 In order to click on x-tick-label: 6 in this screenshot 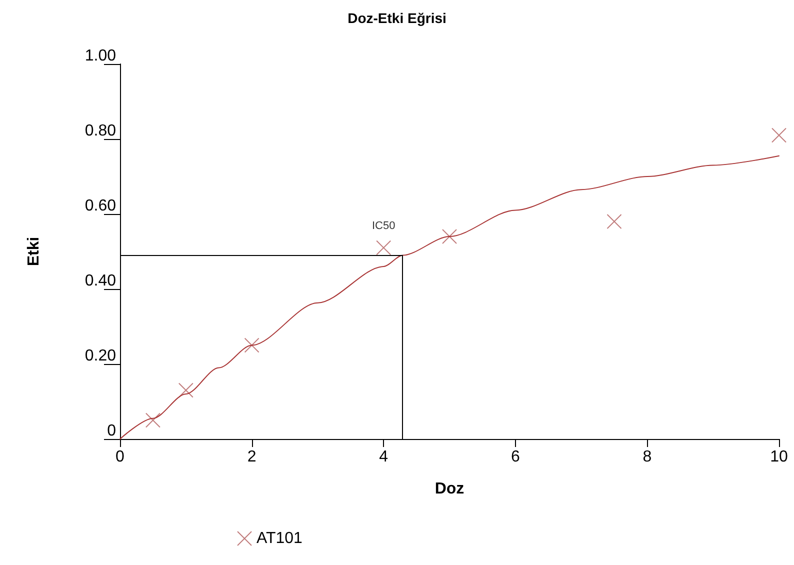, I will do `click(515, 457)`.